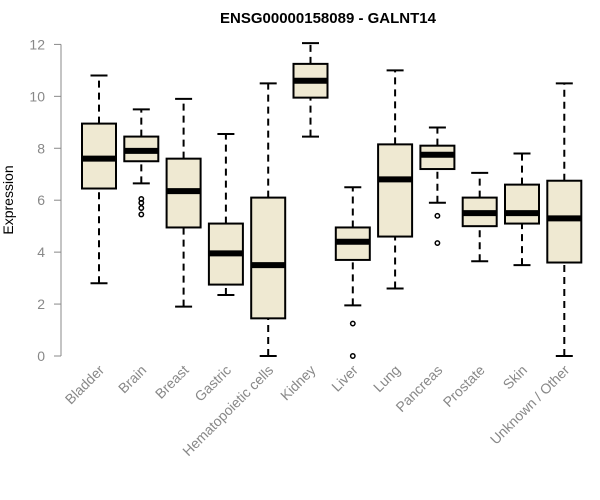 The width and height of the screenshot is (600, 500). Describe the element at coordinates (41, 200) in the screenshot. I see `y-tick-label: 6` at that location.